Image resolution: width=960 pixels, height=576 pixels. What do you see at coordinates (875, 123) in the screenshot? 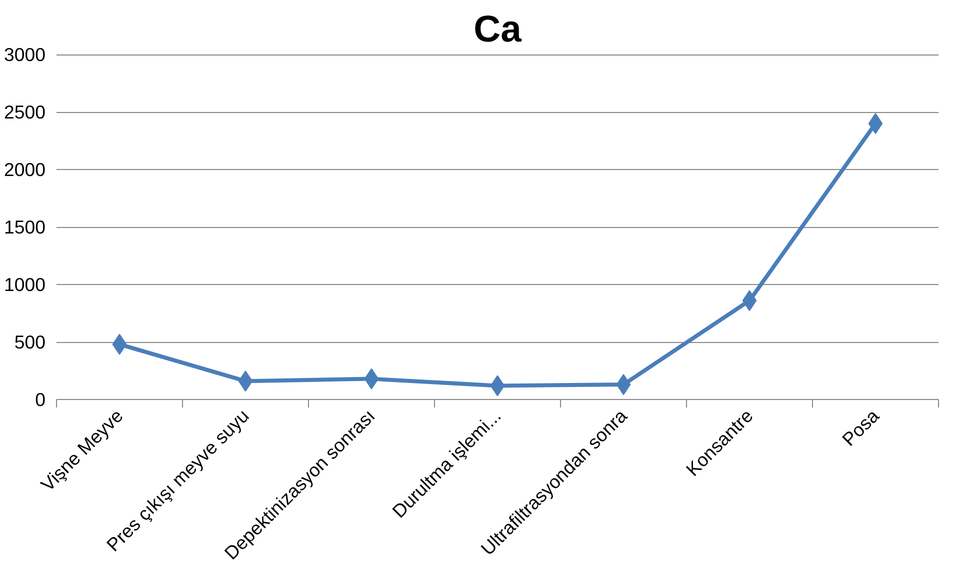
I see `point` at bounding box center [875, 123].